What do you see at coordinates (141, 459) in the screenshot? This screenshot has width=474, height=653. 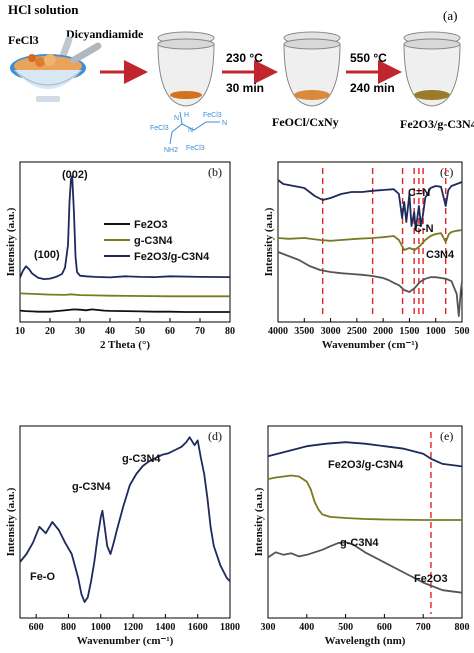 I see `annotation-d-2: g-C3N4` at bounding box center [141, 459].